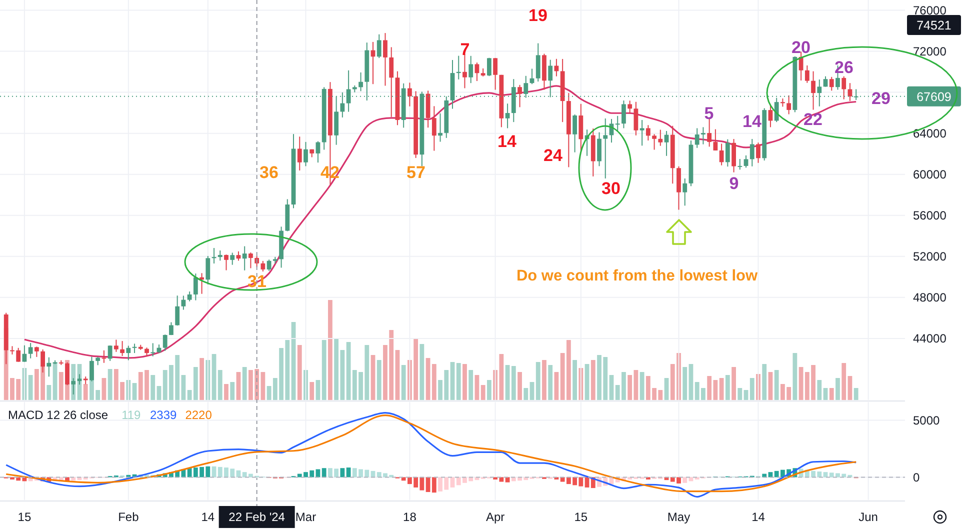  I want to click on text: 2220, so click(198, 415).